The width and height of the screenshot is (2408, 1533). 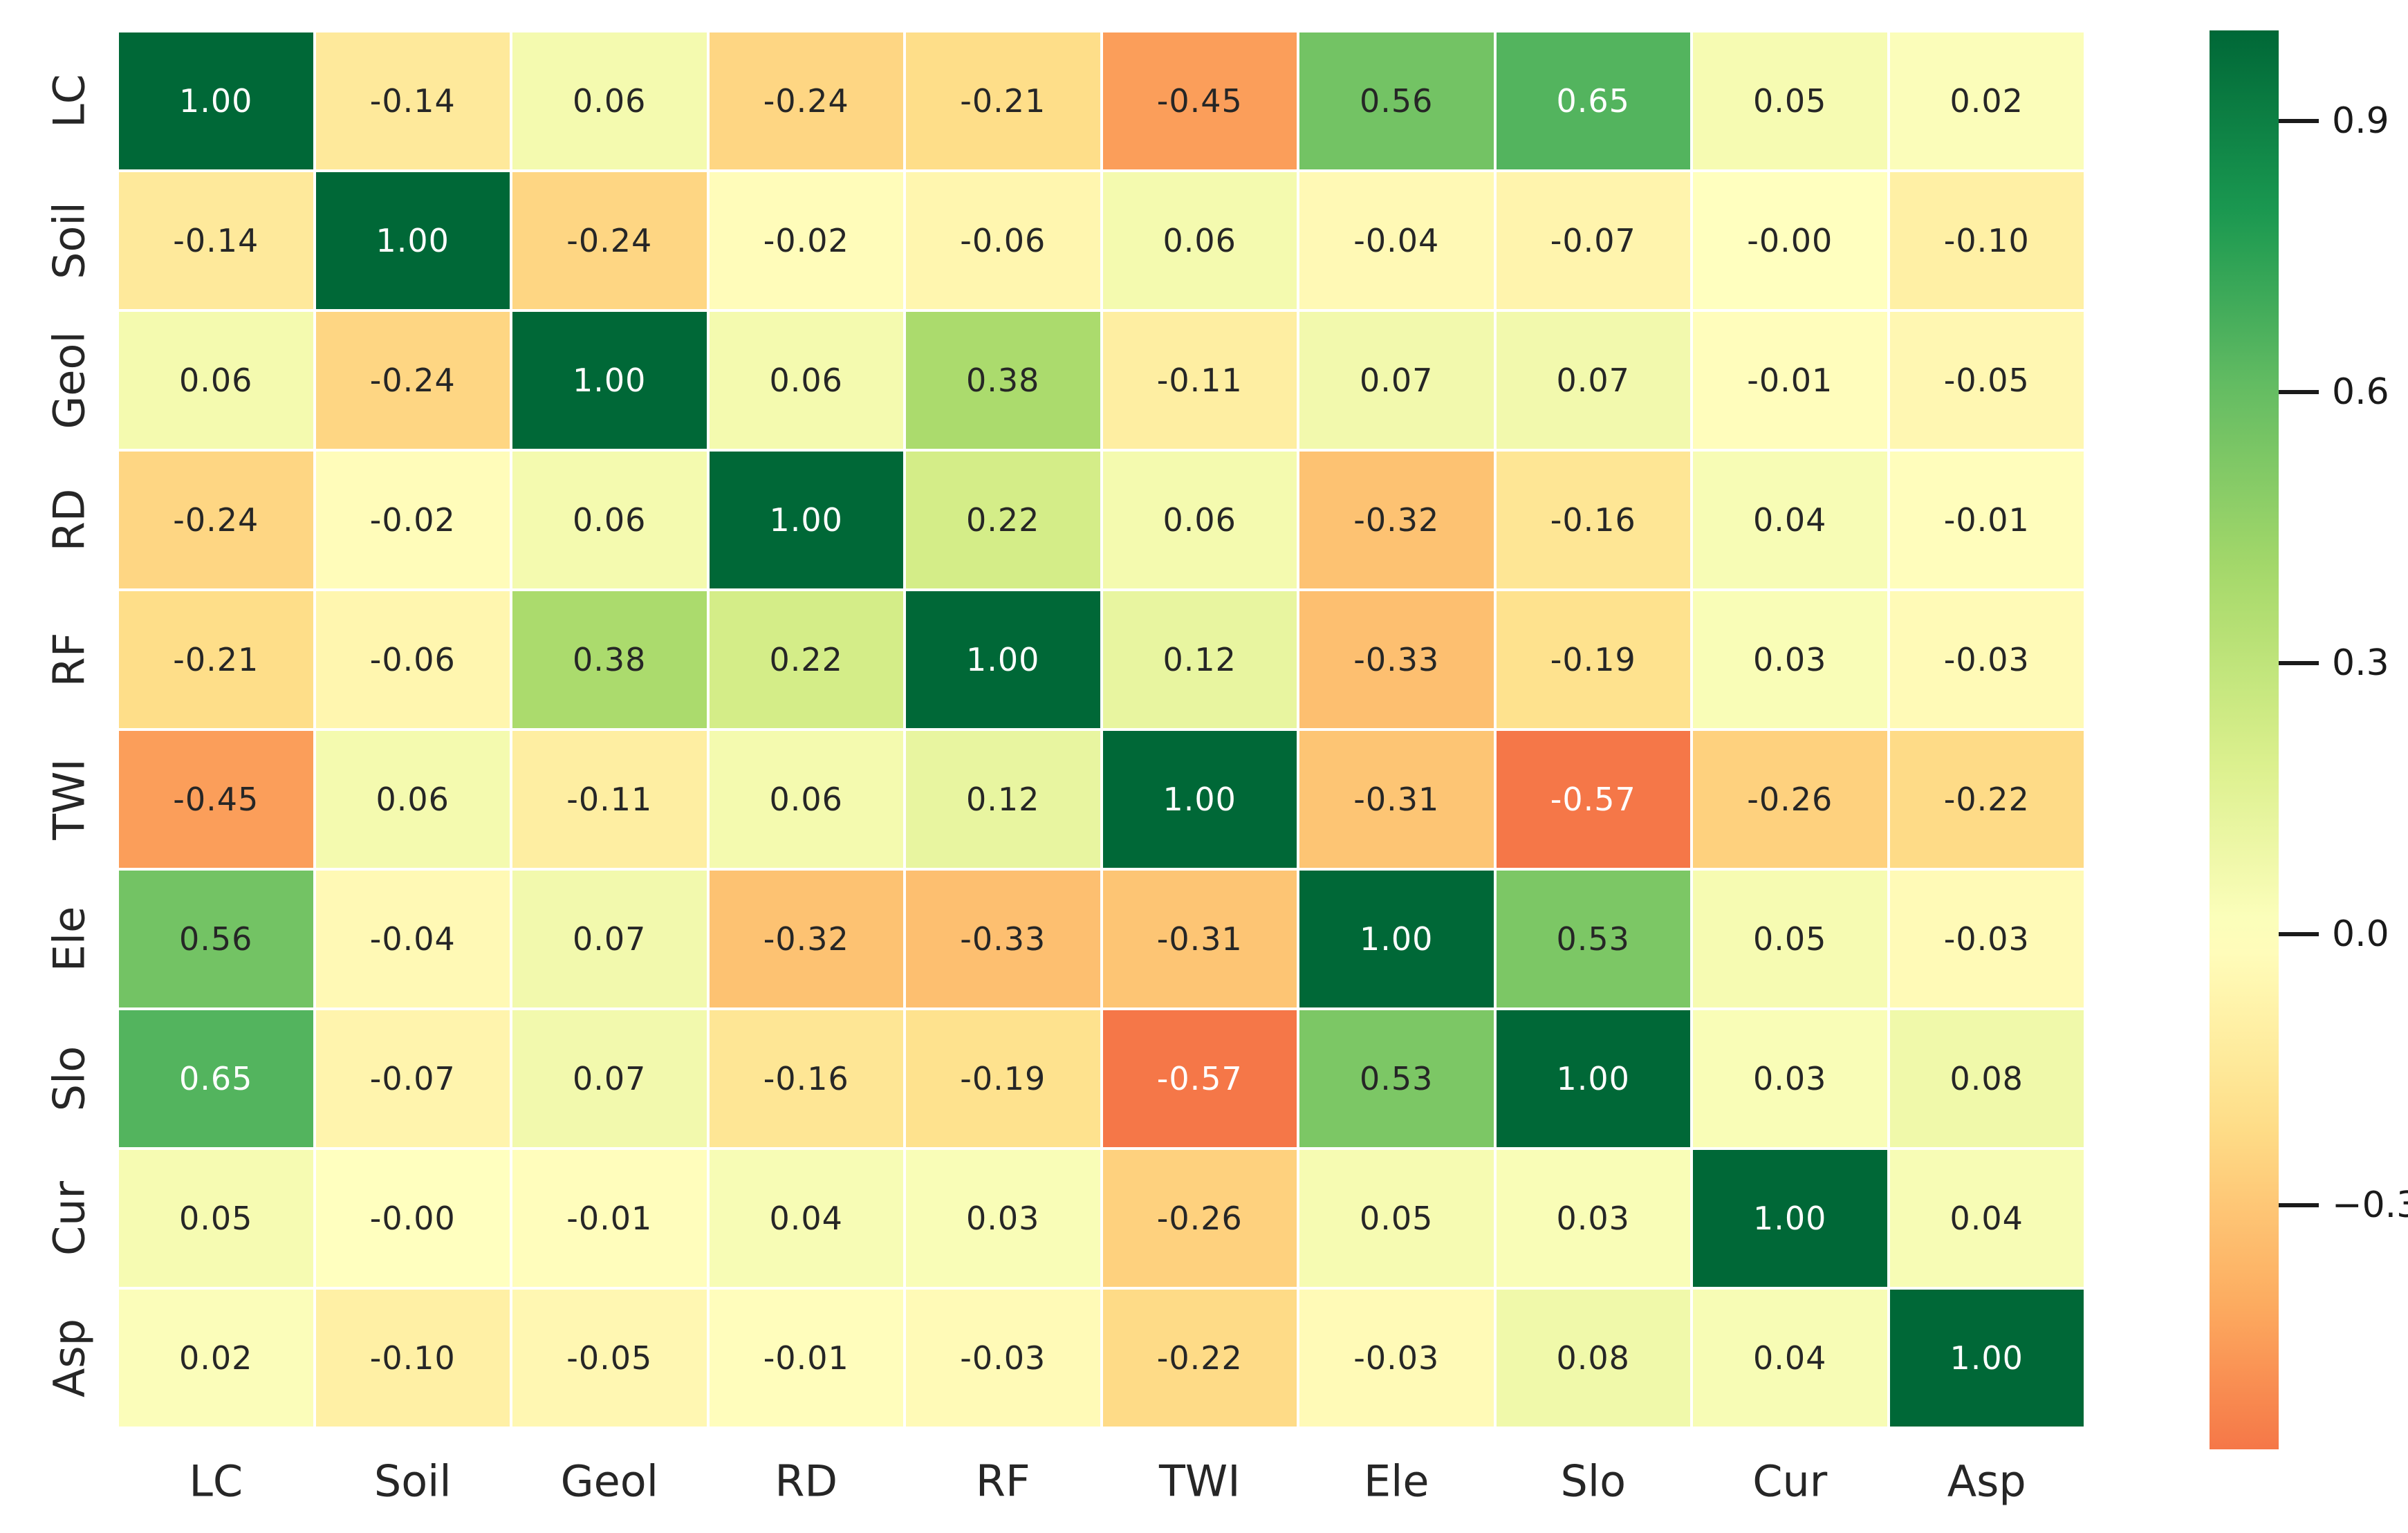 What do you see at coordinates (69, 939) in the screenshot?
I see `y-axis-label-ele: Ele` at bounding box center [69, 939].